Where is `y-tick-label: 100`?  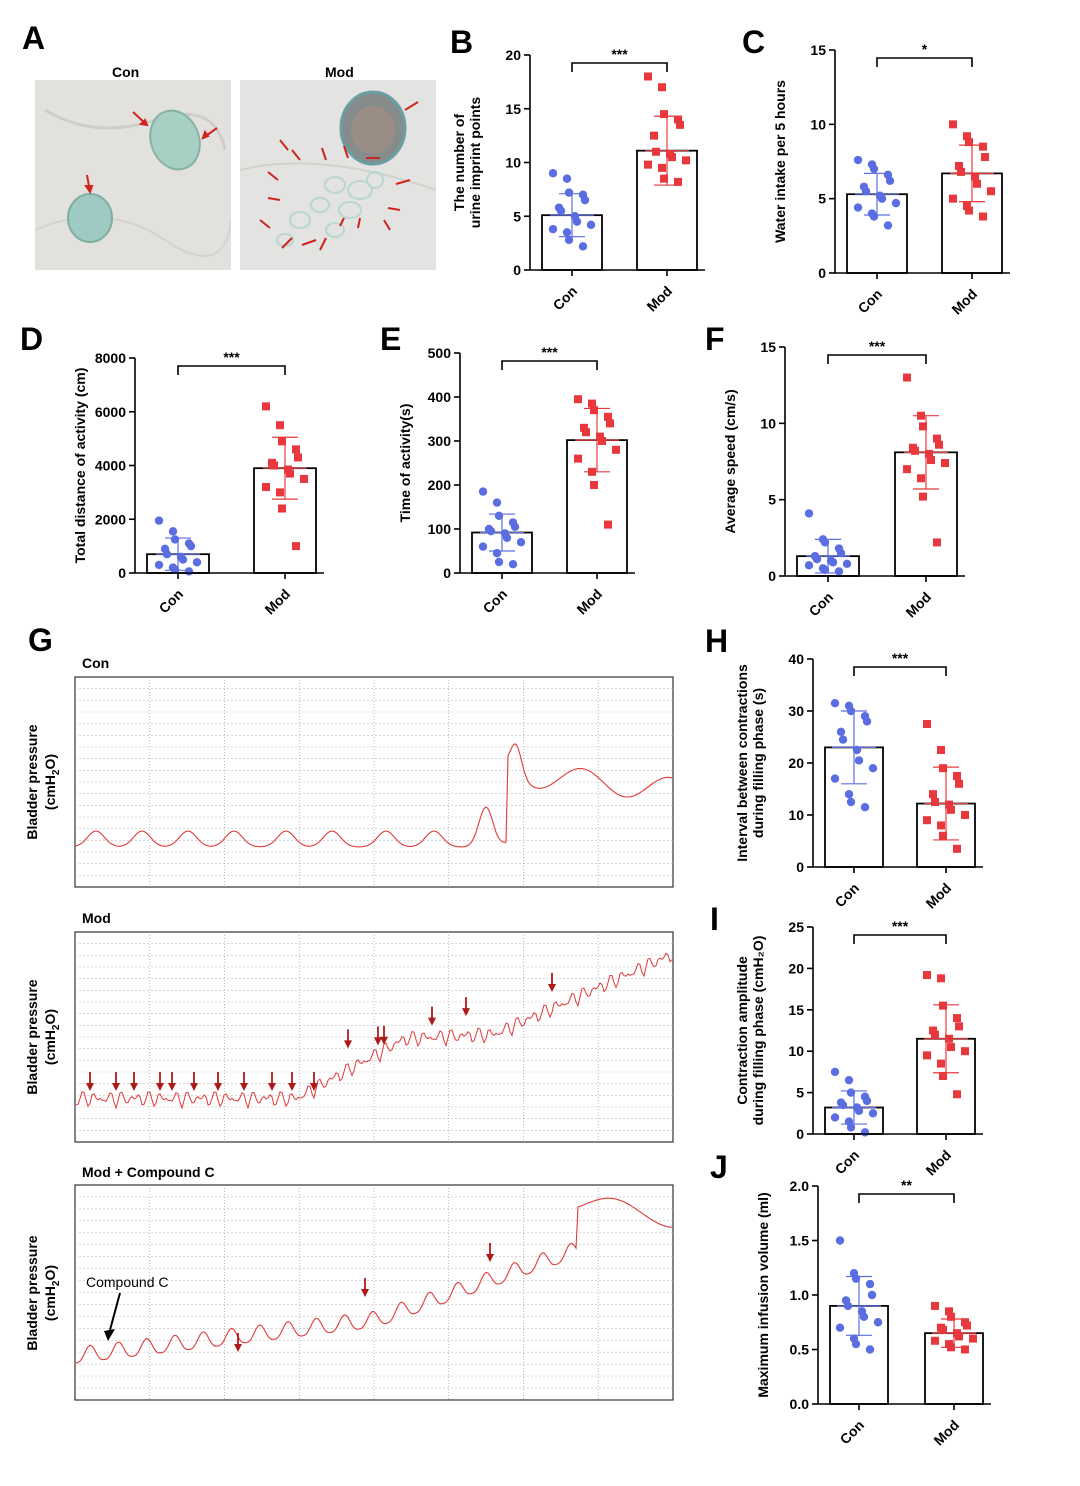 y-tick-label: 100 is located at coordinates (440, 529).